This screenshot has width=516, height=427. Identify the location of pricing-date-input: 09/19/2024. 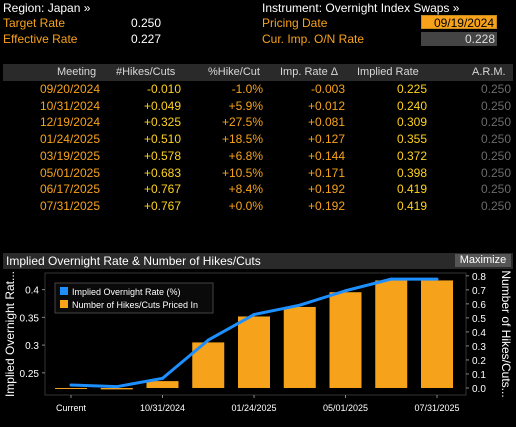
(459, 22).